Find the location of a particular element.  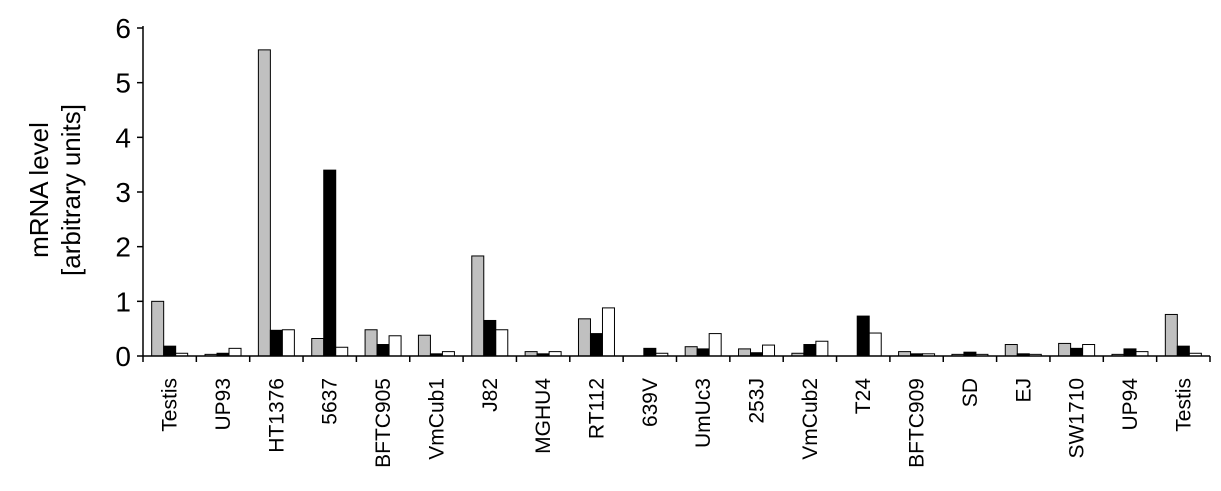

y-tick-label: 2 is located at coordinates (123, 247).